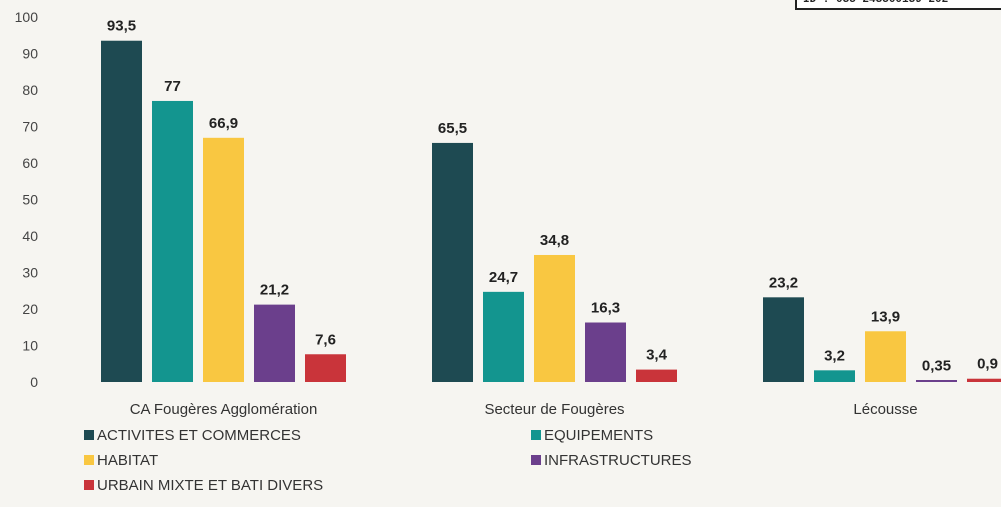 Image resolution: width=1001 pixels, height=507 pixels. Describe the element at coordinates (223, 123) in the screenshot. I see `data-label: 66,9` at that location.